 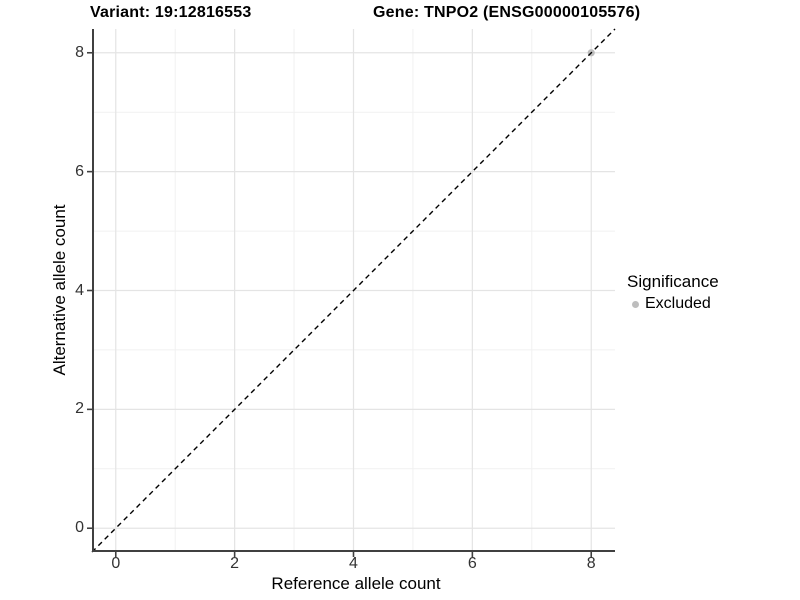 I want to click on plot-title-variant: Variant: 19:12816553, so click(x=171, y=12).